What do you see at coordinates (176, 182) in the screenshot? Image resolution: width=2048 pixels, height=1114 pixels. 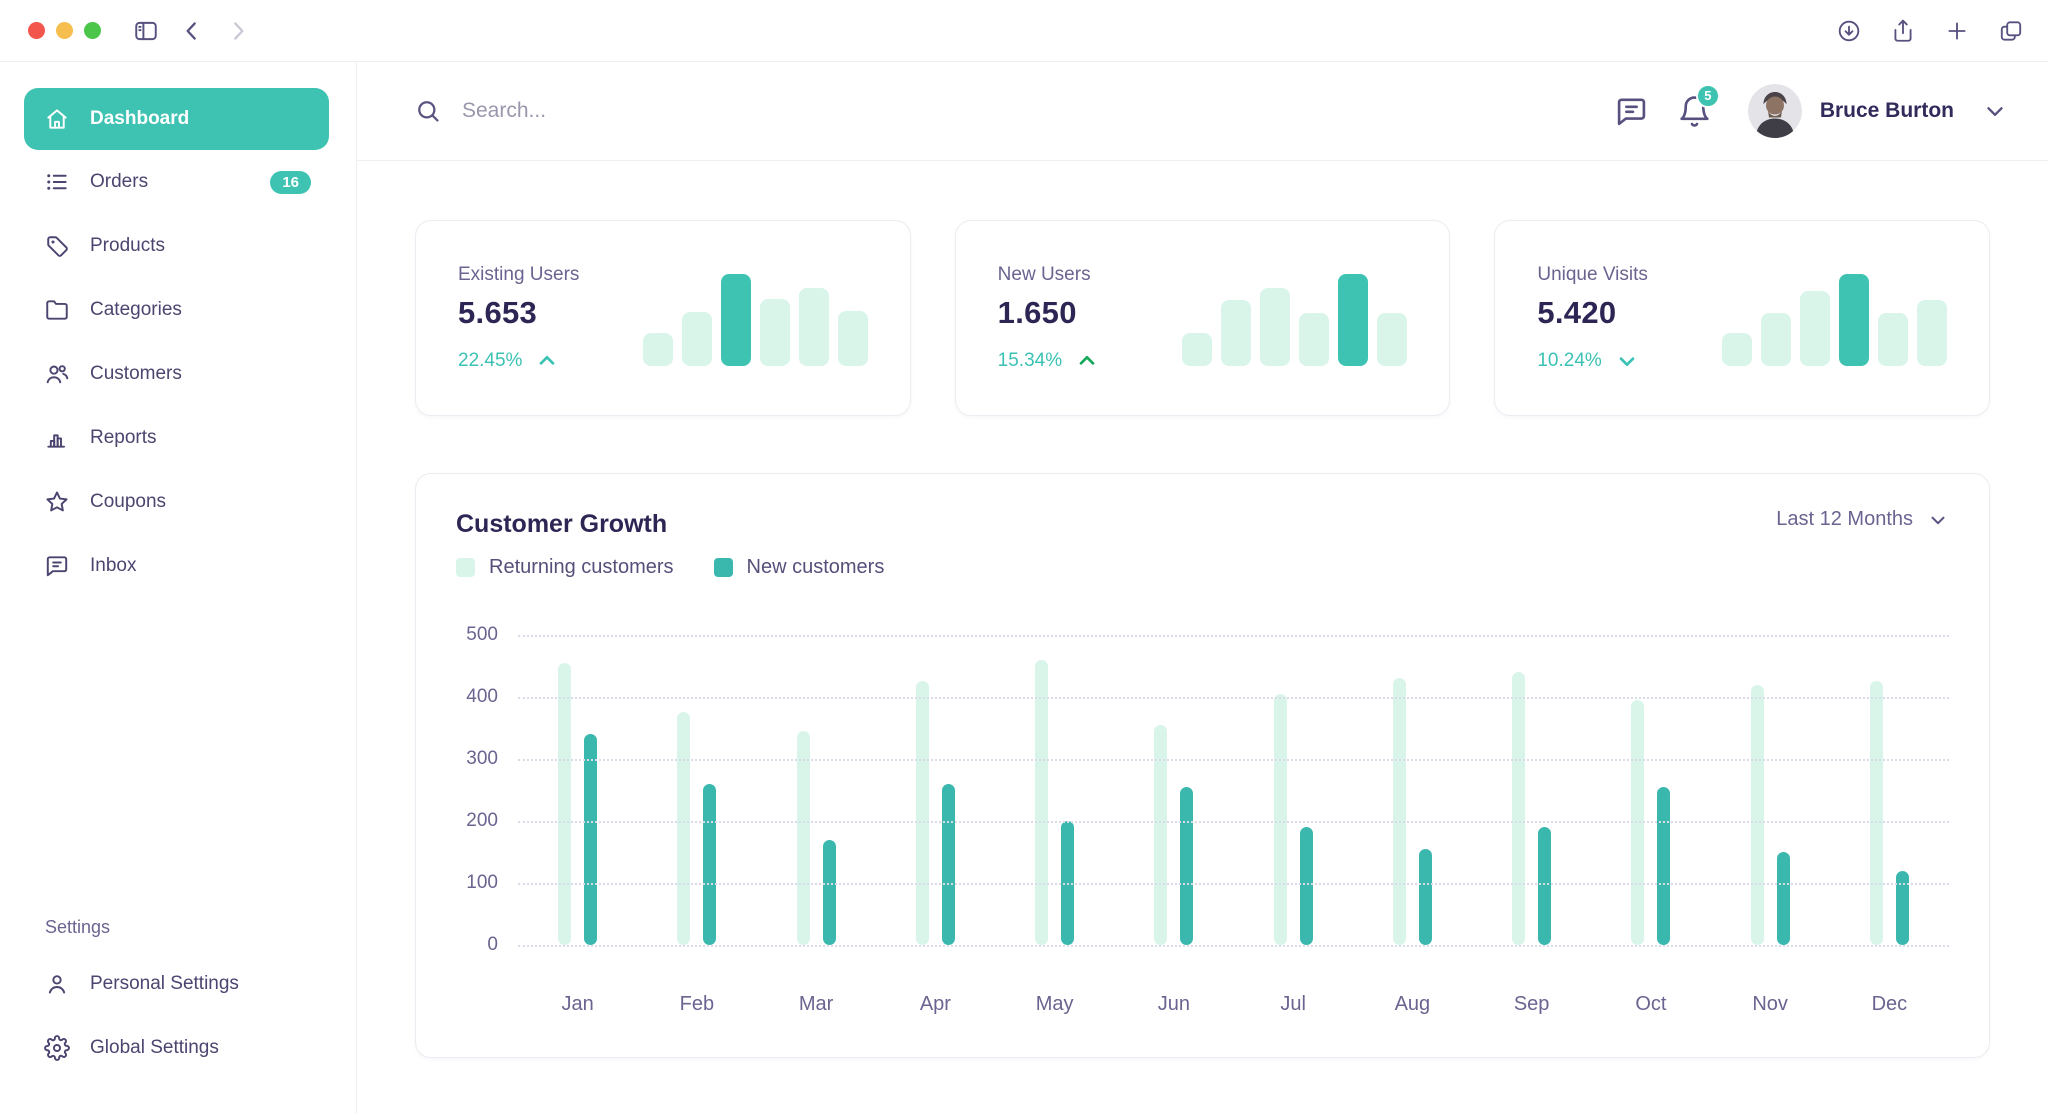 I see `sidebar-item-orders: Orders 16` at bounding box center [176, 182].